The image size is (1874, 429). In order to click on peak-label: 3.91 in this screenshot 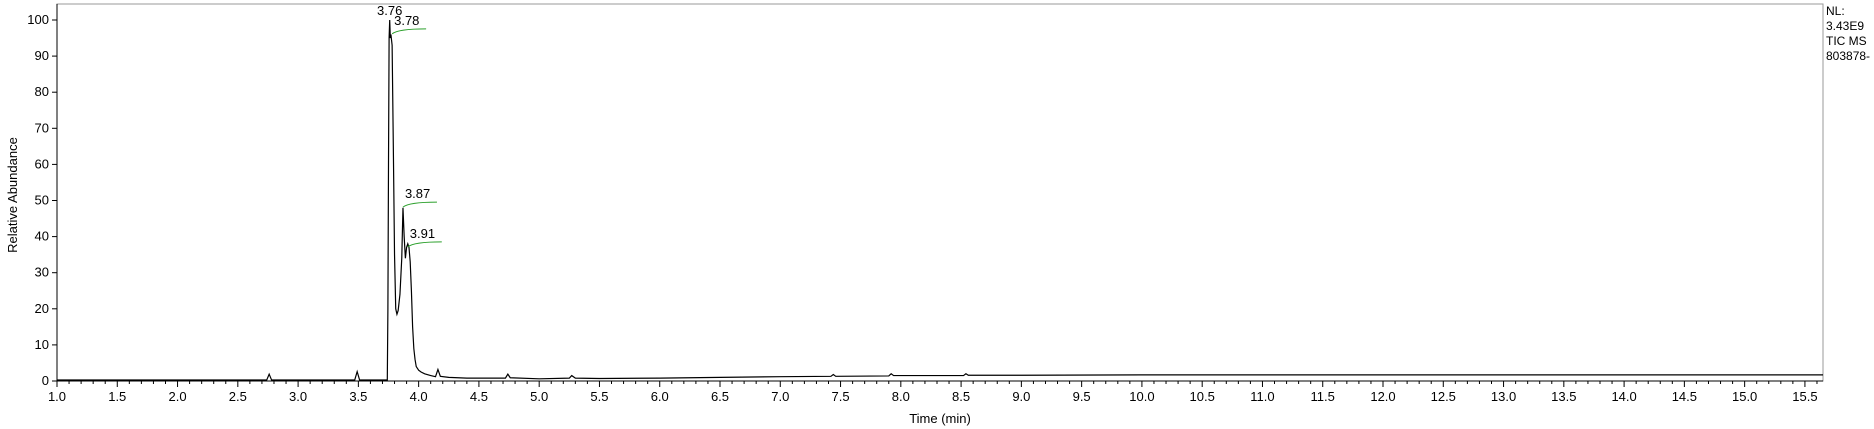, I will do `click(422, 233)`.